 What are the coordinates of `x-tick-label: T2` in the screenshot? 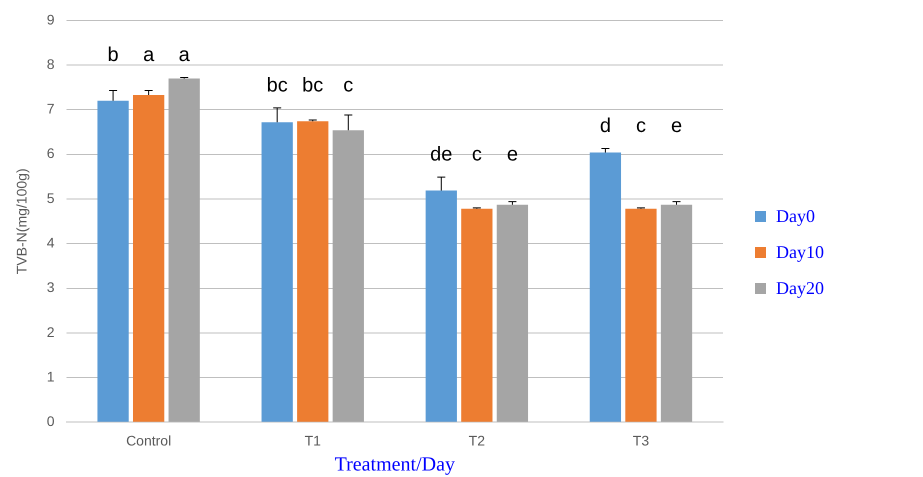 It's located at (477, 440).